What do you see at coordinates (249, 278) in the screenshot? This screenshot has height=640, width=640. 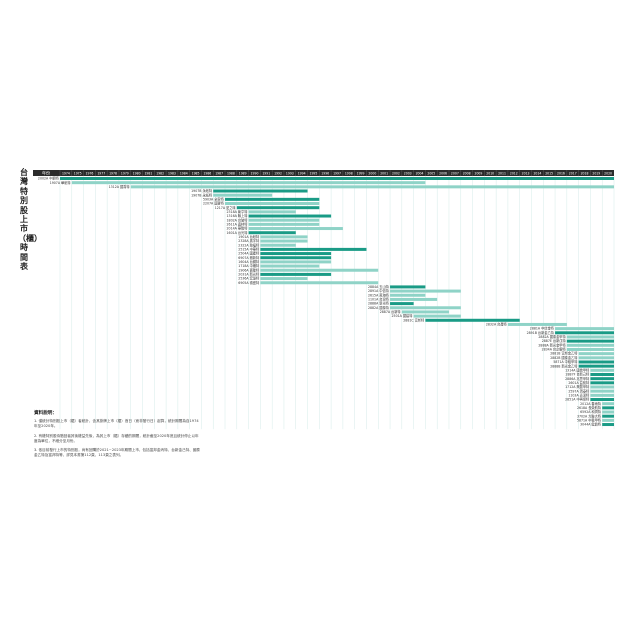 I see `bar-label: 2536A 宏璟特` at bounding box center [249, 278].